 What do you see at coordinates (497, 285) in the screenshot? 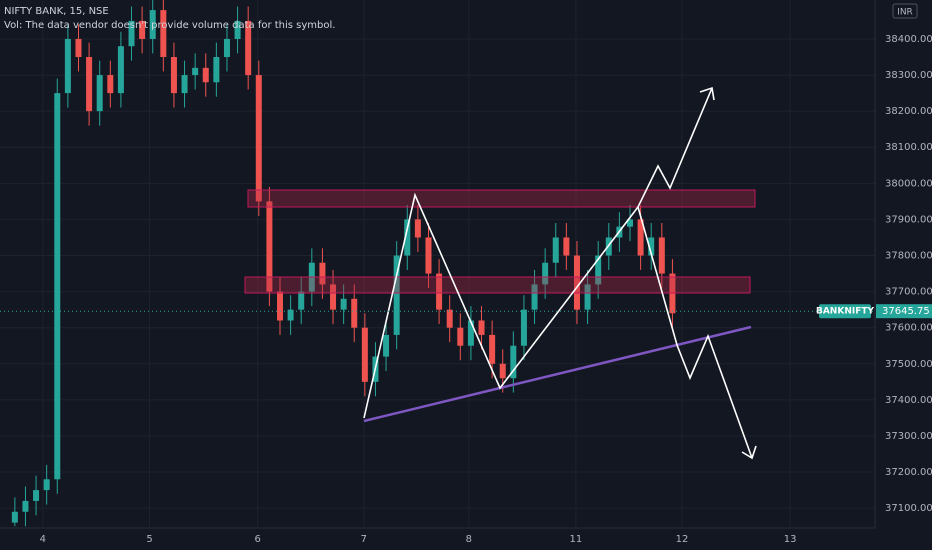
I see `support-zone` at bounding box center [497, 285].